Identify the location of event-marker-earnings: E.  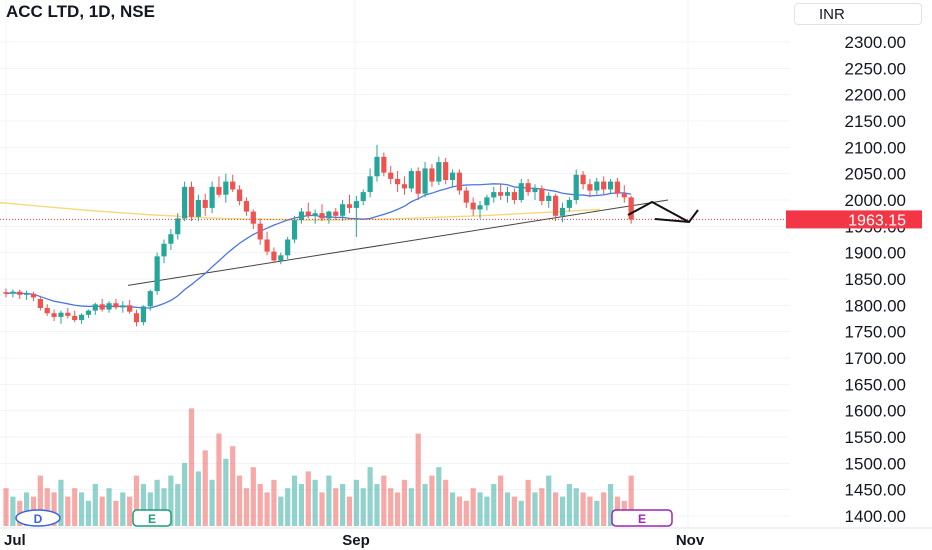
(152, 518).